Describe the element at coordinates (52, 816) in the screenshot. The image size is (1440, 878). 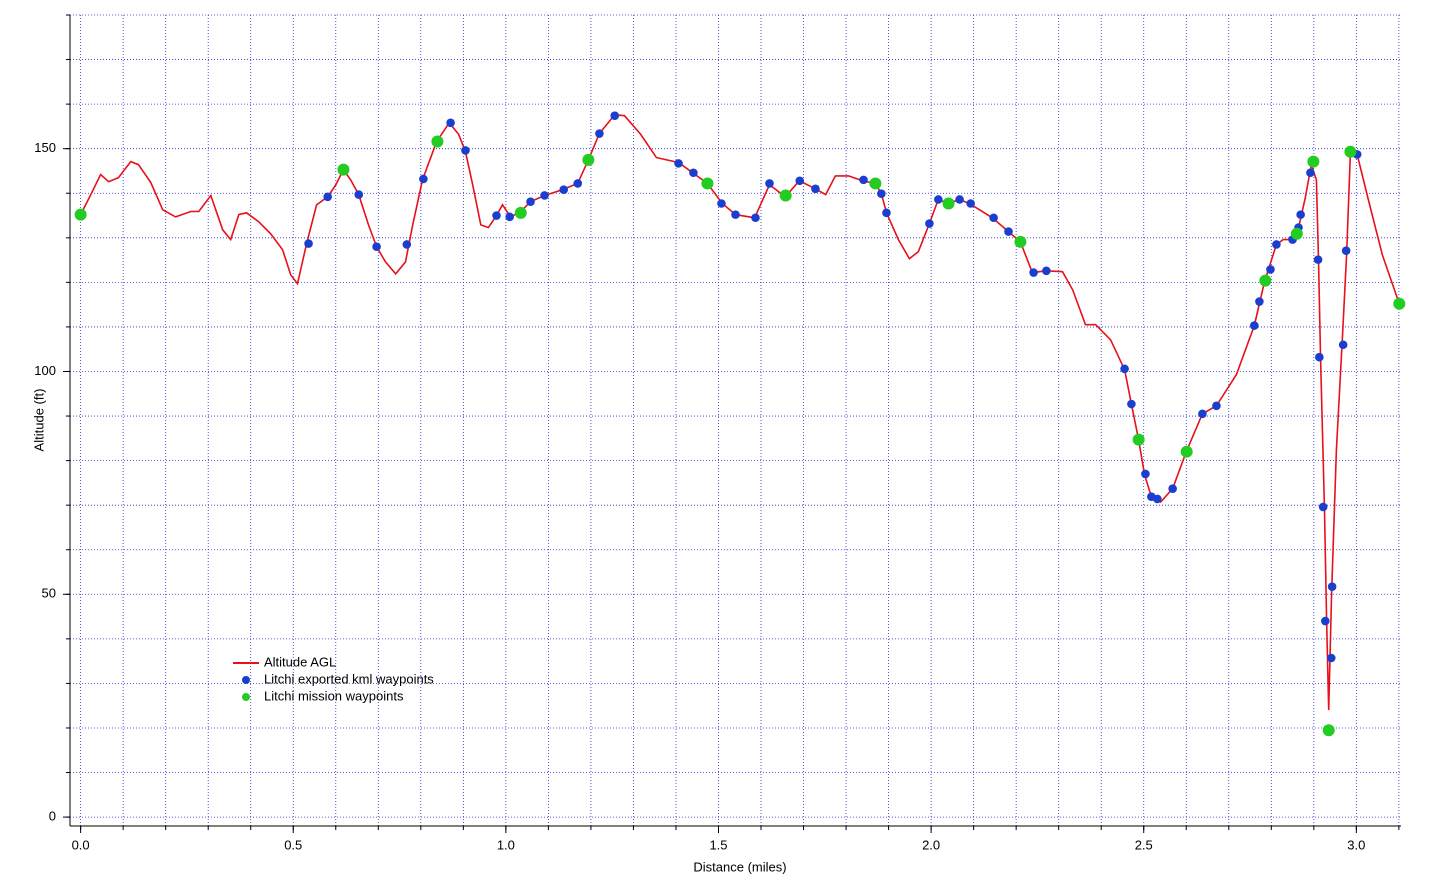
I see `y-tick-label: 0` at that location.